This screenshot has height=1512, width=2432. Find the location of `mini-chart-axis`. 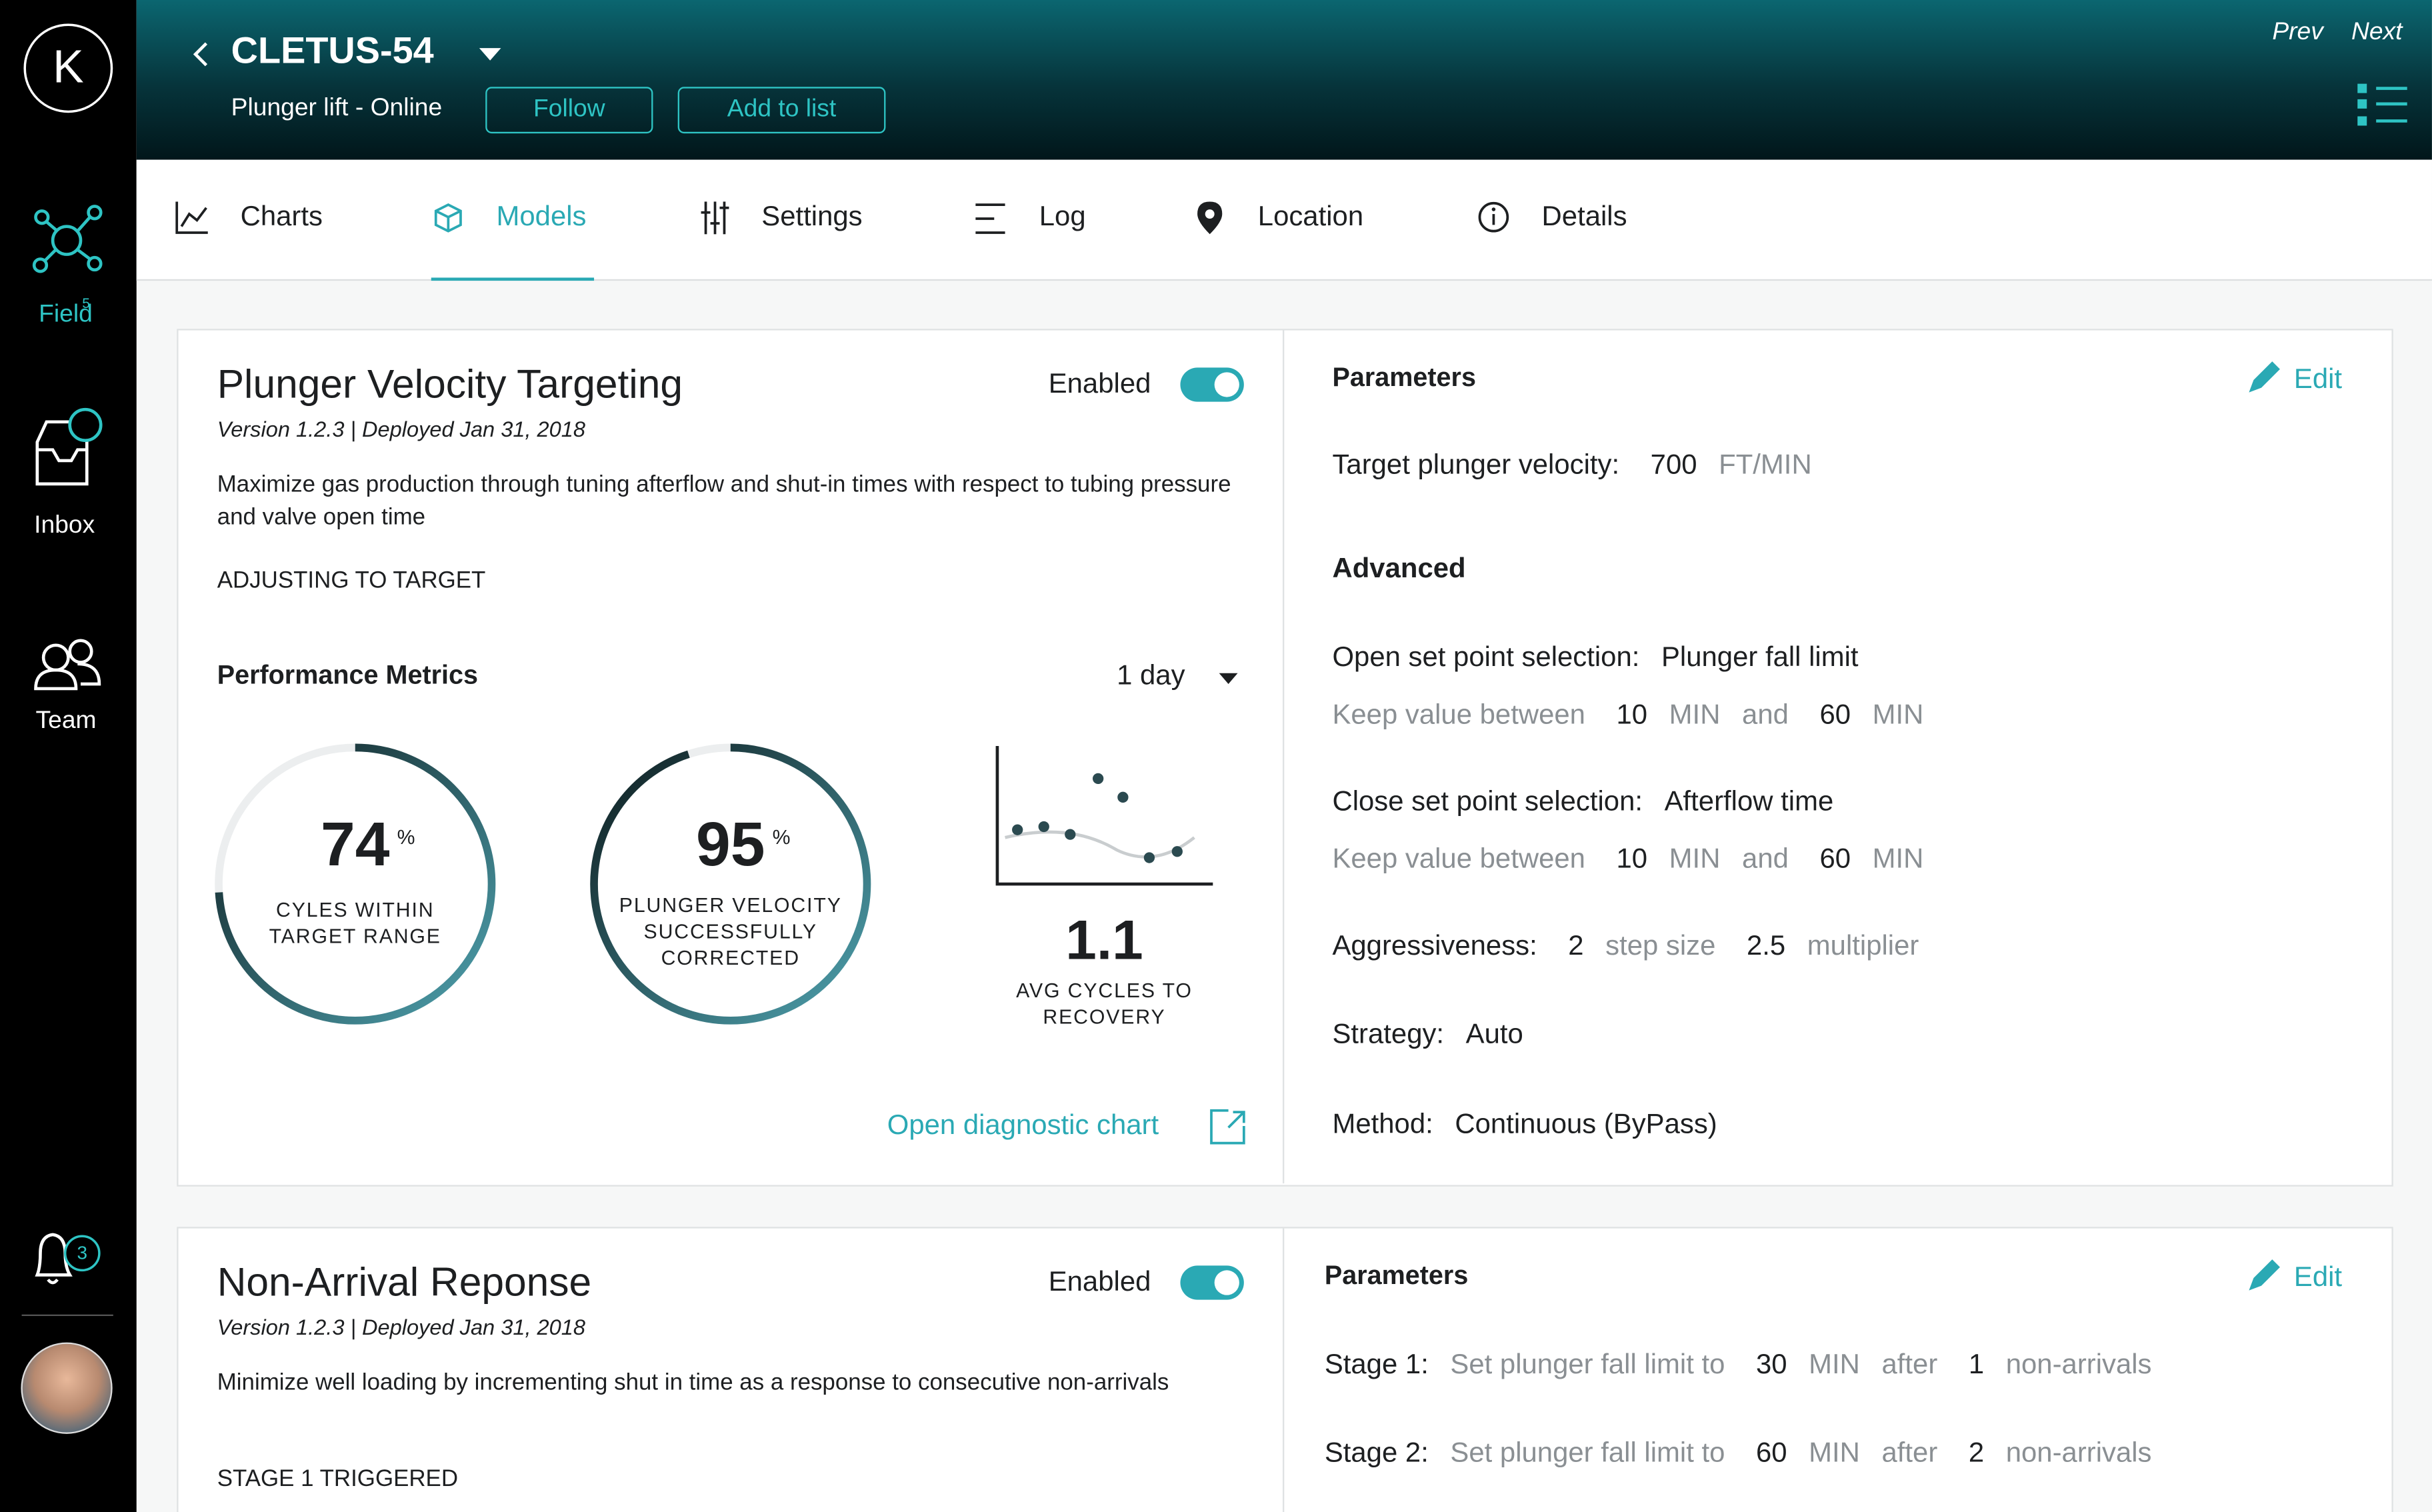

mini-chart-axis is located at coordinates (1104, 816).